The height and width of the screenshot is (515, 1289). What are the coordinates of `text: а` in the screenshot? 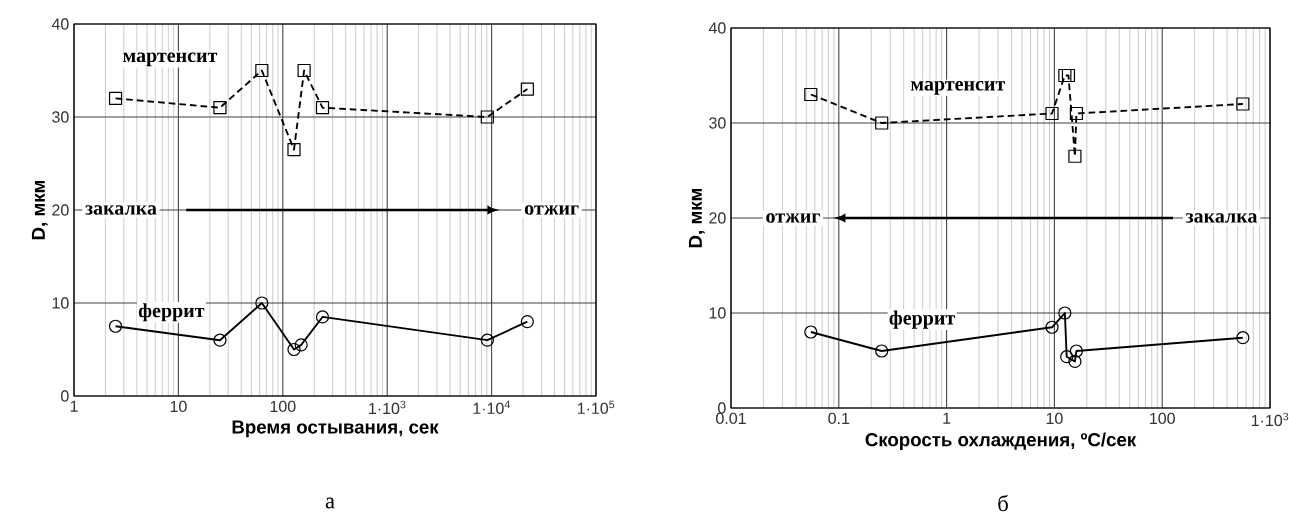 It's located at (330, 503).